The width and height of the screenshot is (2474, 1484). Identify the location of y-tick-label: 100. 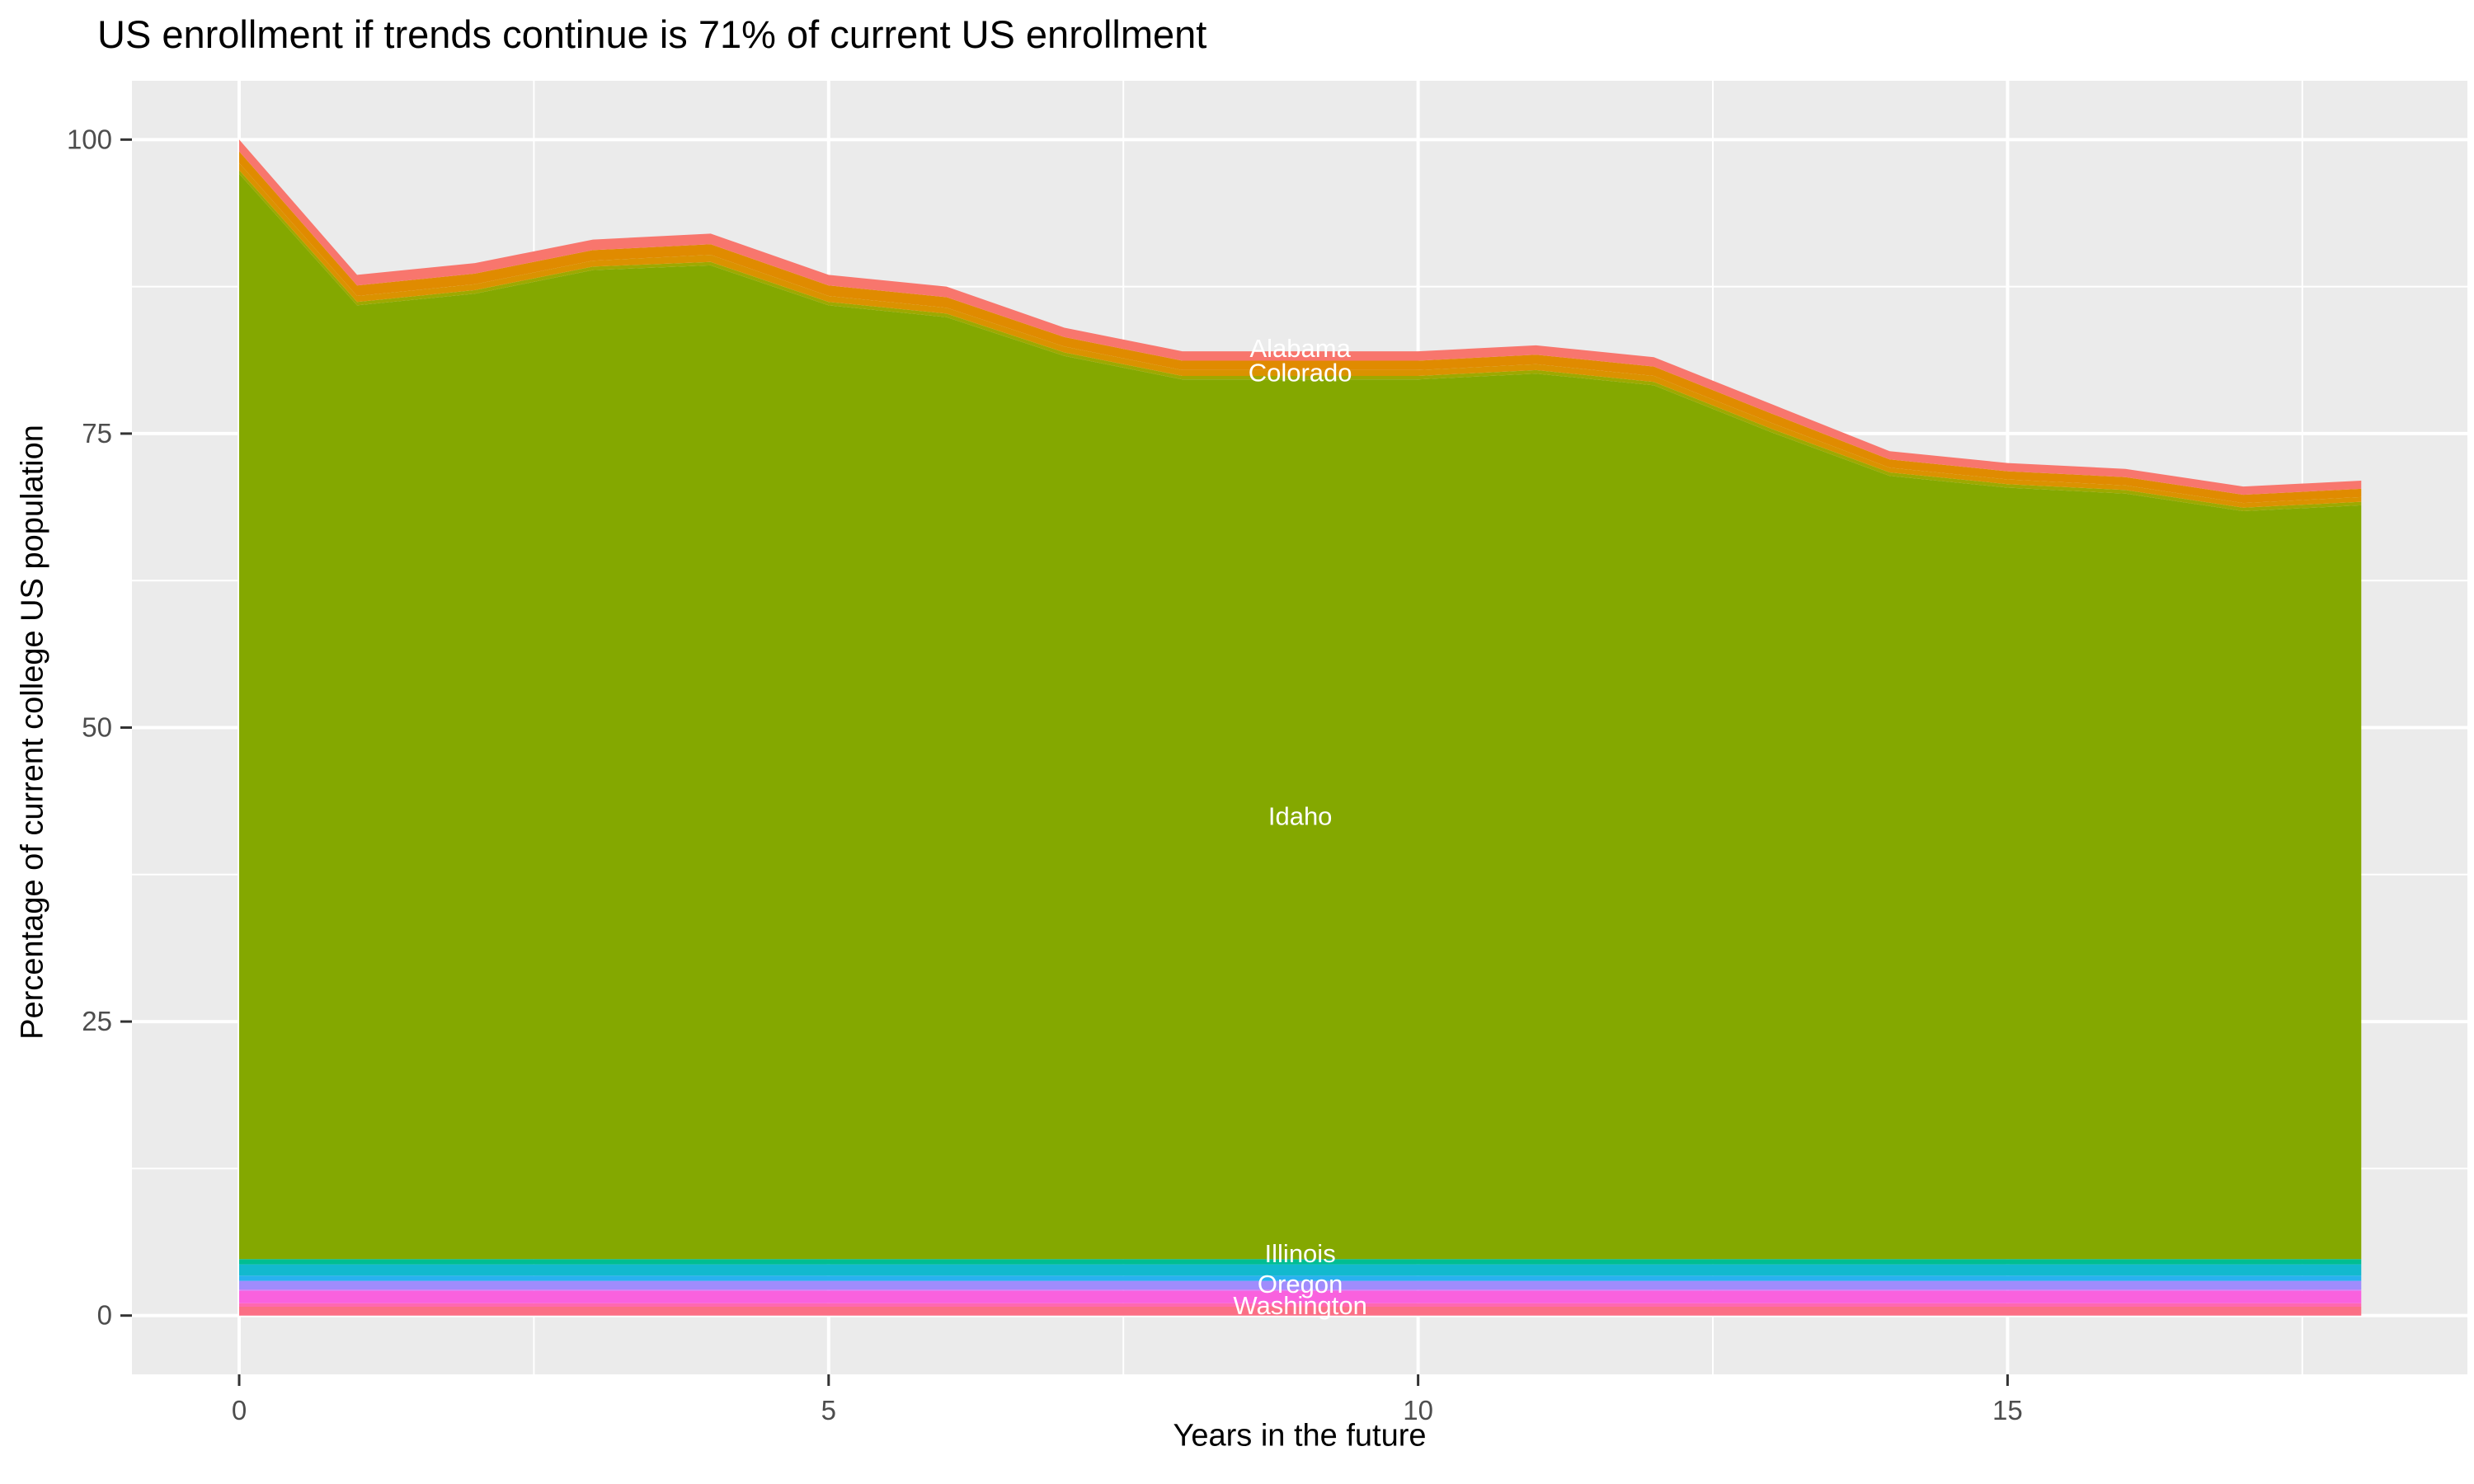
(89, 139).